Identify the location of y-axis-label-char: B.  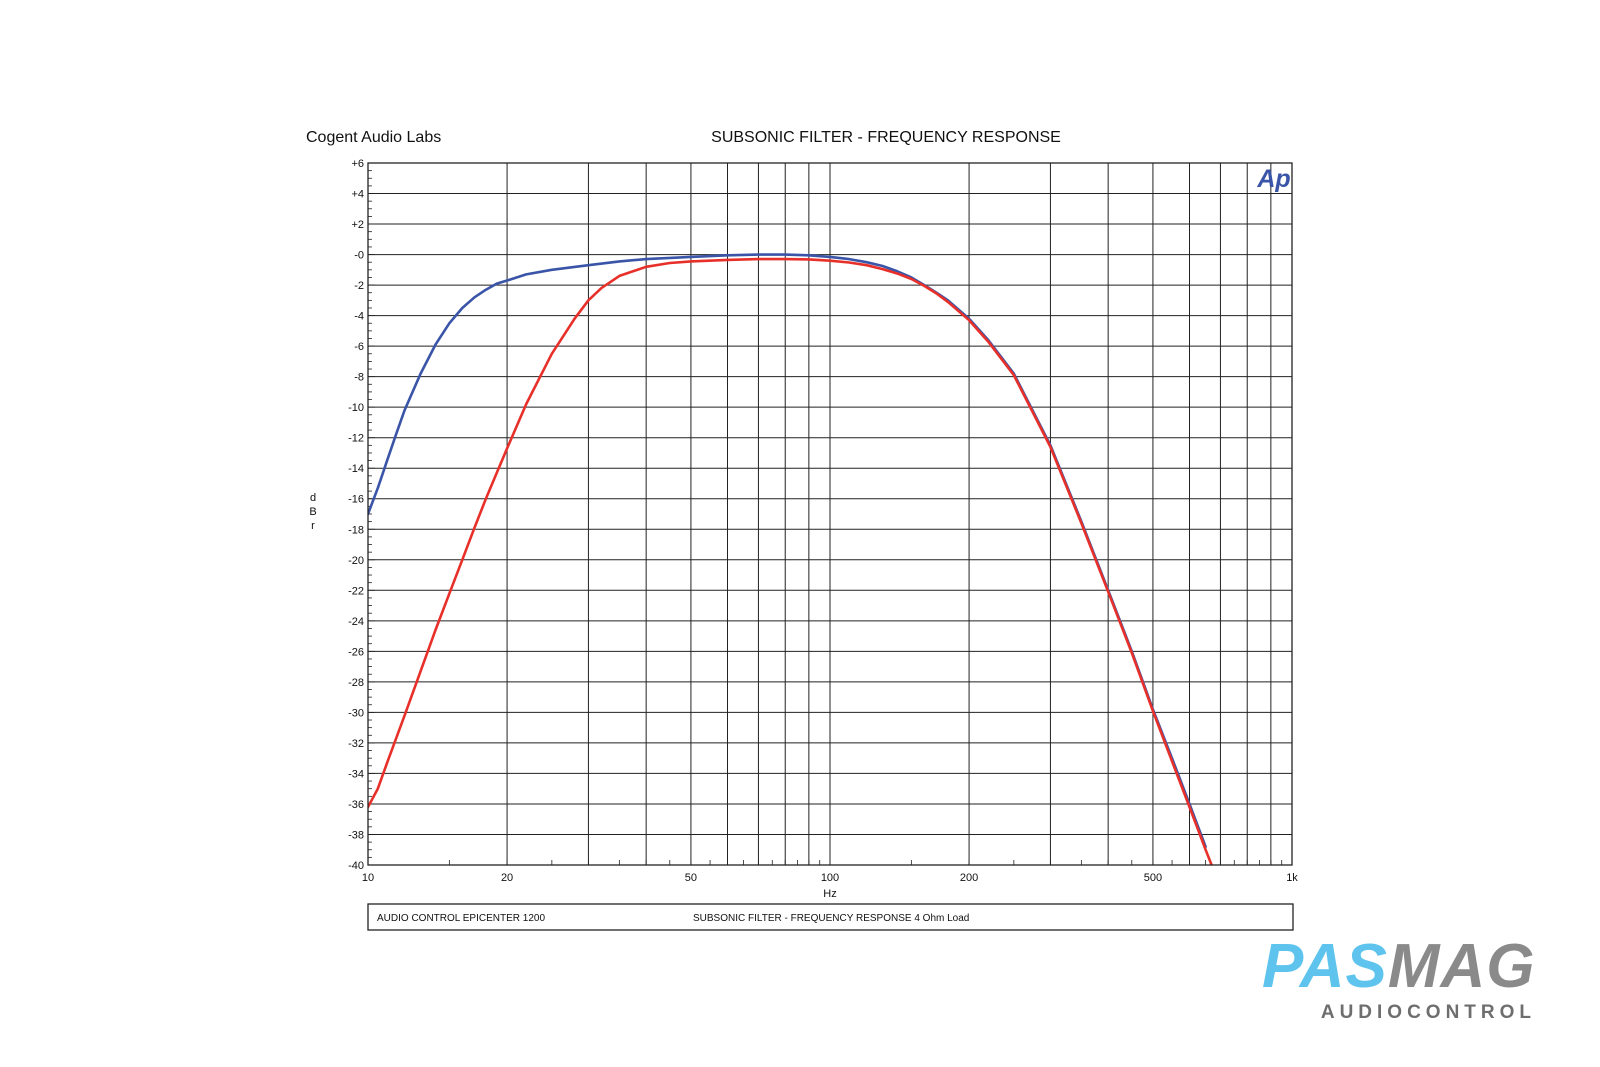
(312, 512).